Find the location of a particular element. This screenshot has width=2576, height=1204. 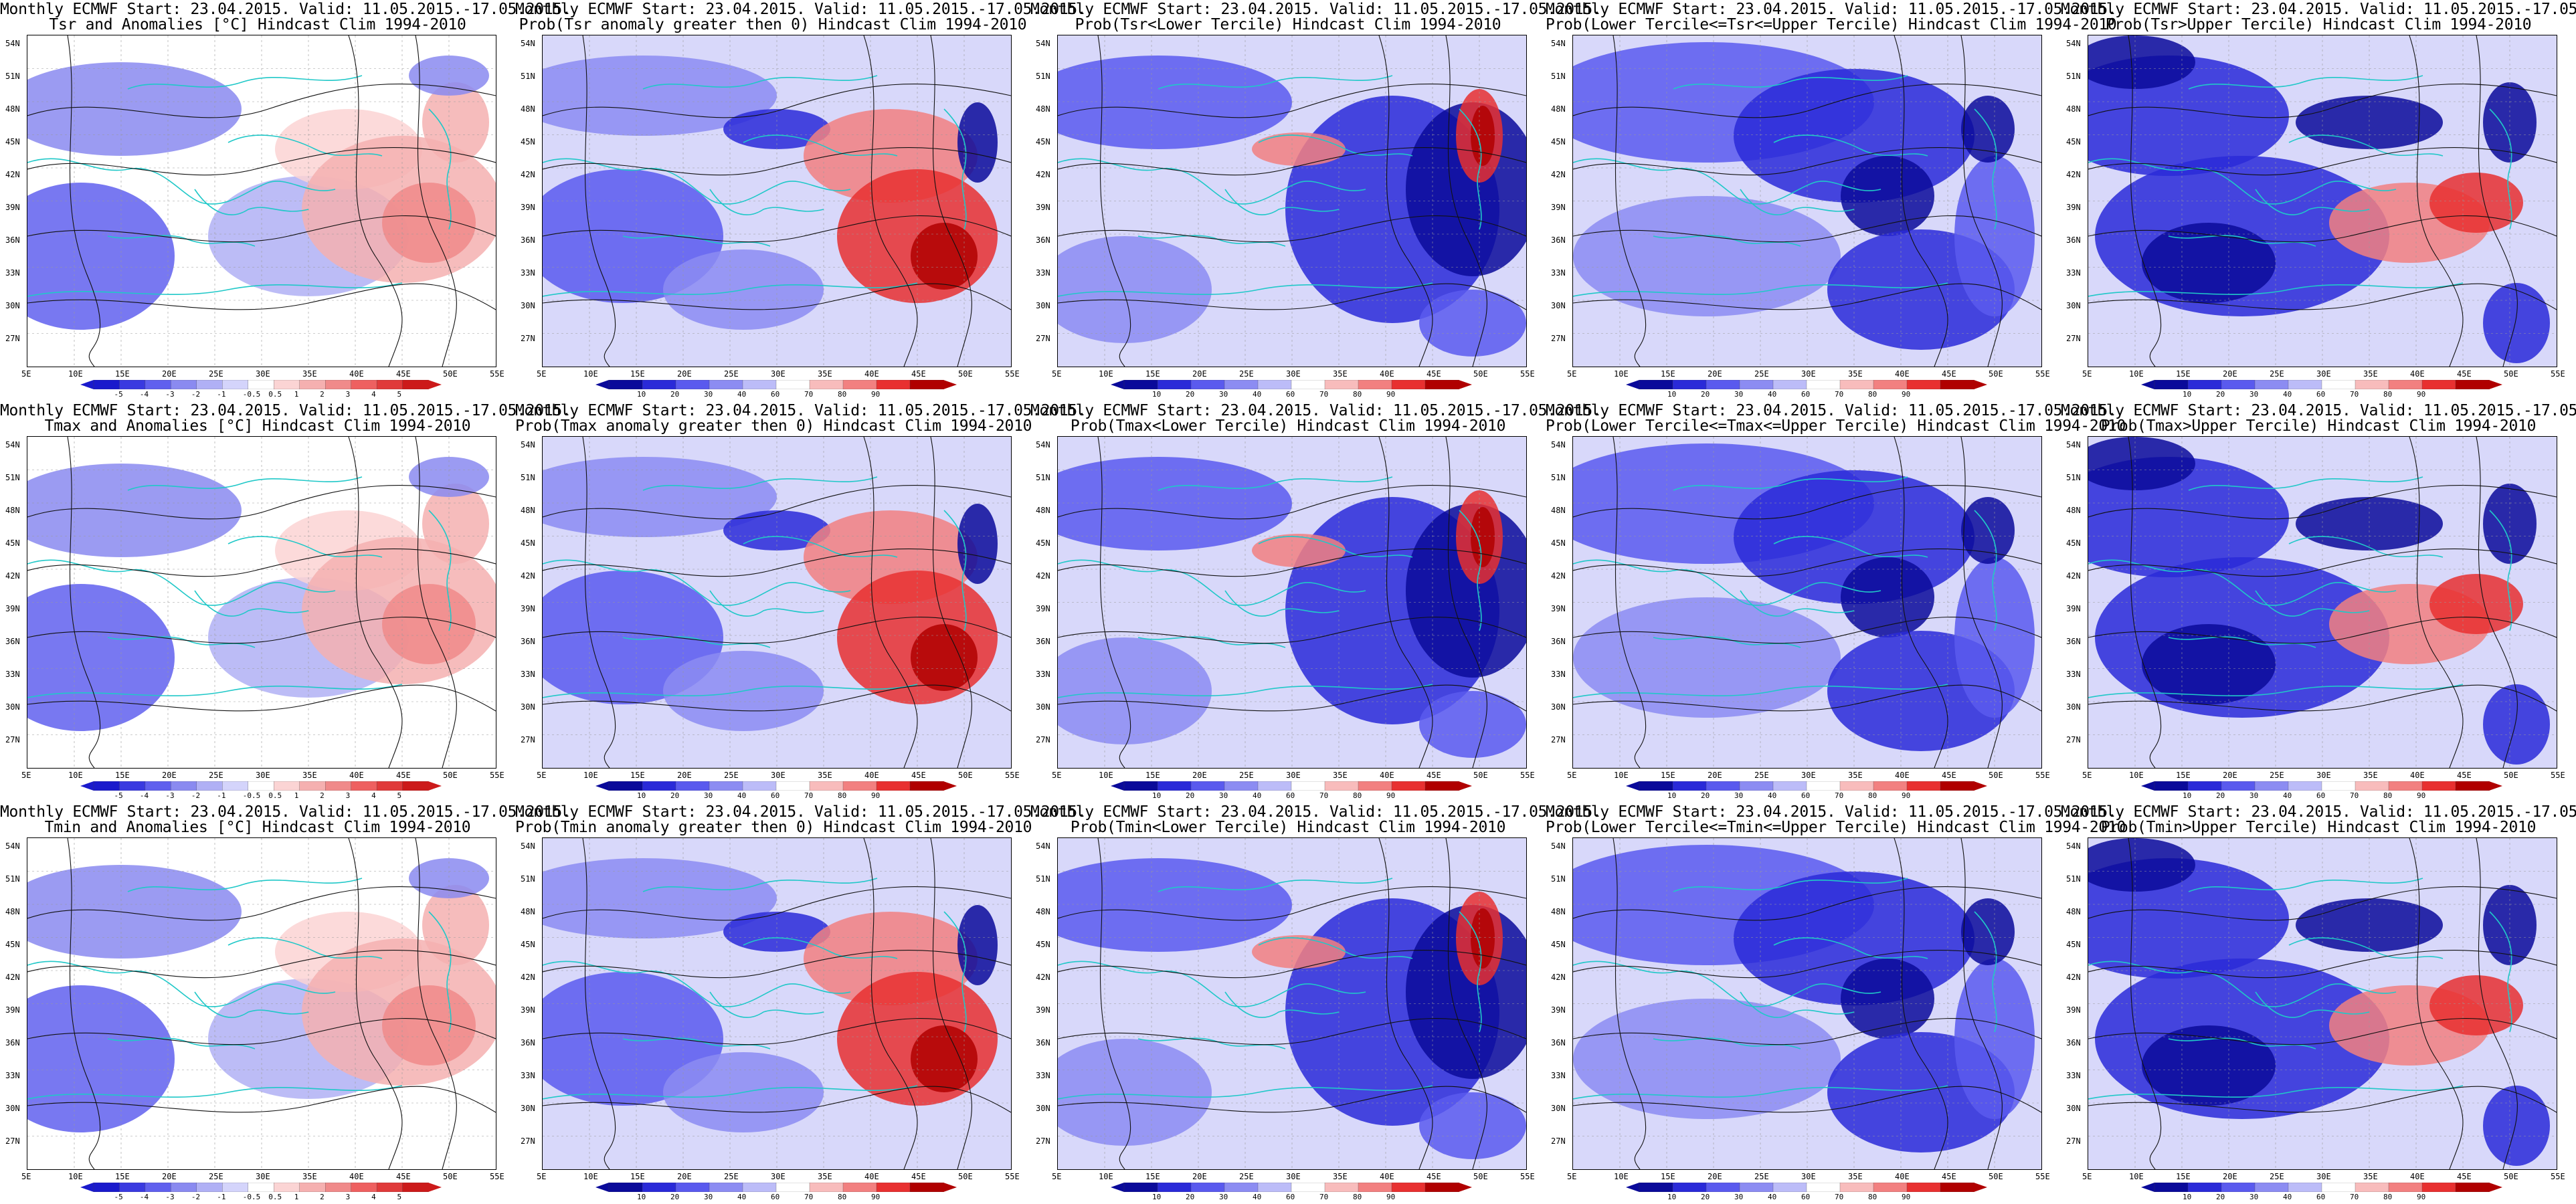

latitude-label: 45N is located at coordinates (1558, 141).